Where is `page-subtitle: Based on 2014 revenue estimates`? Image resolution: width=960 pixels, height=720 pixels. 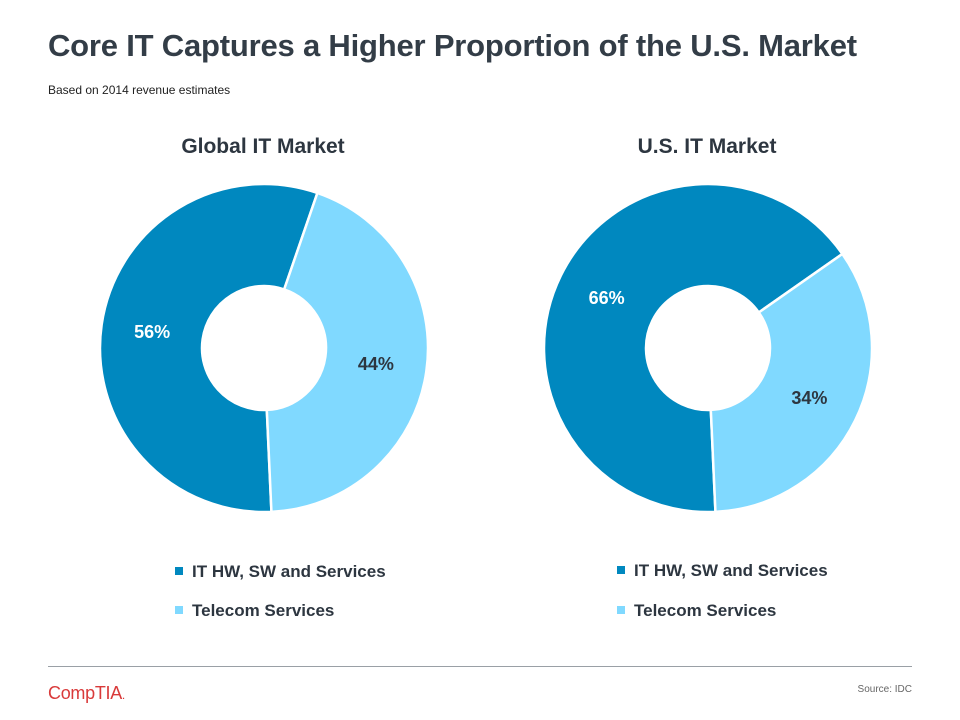 page-subtitle: Based on 2014 revenue estimates is located at coordinates (139, 90).